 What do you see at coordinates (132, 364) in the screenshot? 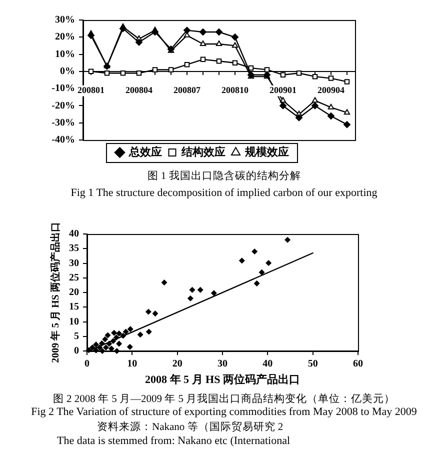
I see `x-tick-label: 10` at bounding box center [132, 364].